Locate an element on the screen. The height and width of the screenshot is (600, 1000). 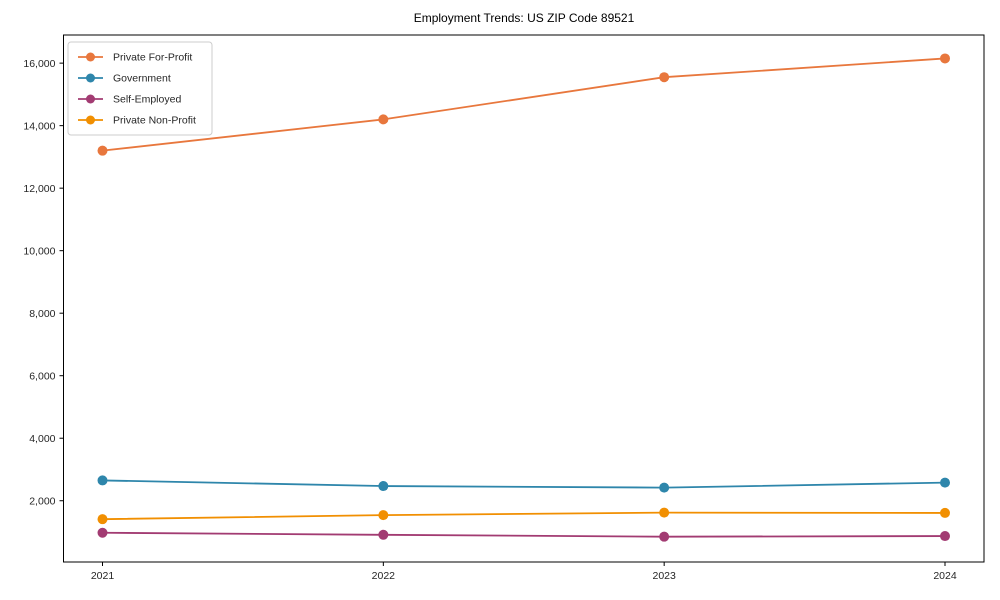
legend-label-private-for-profit: Private For-Profit is located at coordinates (152, 58).